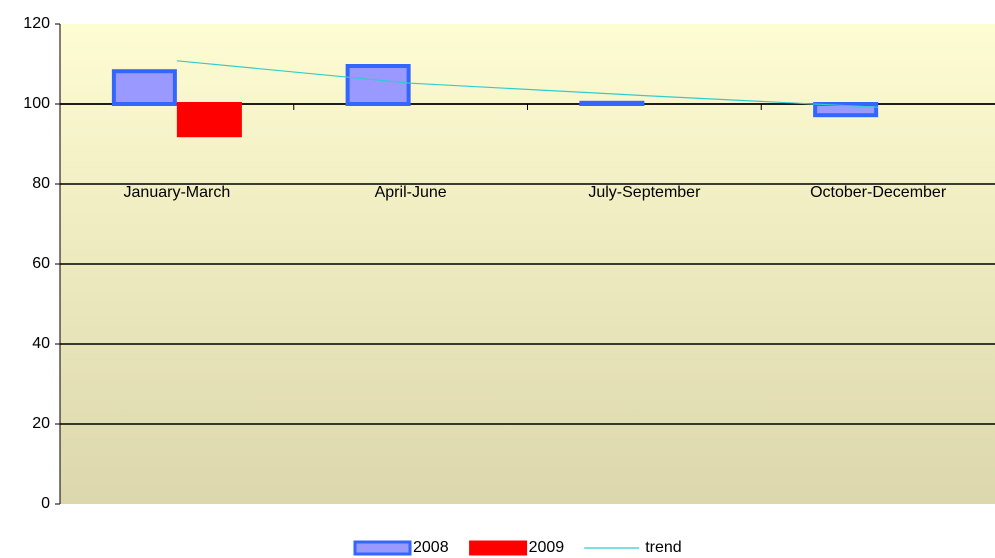 Image resolution: width=995 pixels, height=558 pixels. Describe the element at coordinates (41, 183) in the screenshot. I see `y-tick-label: 80` at that location.